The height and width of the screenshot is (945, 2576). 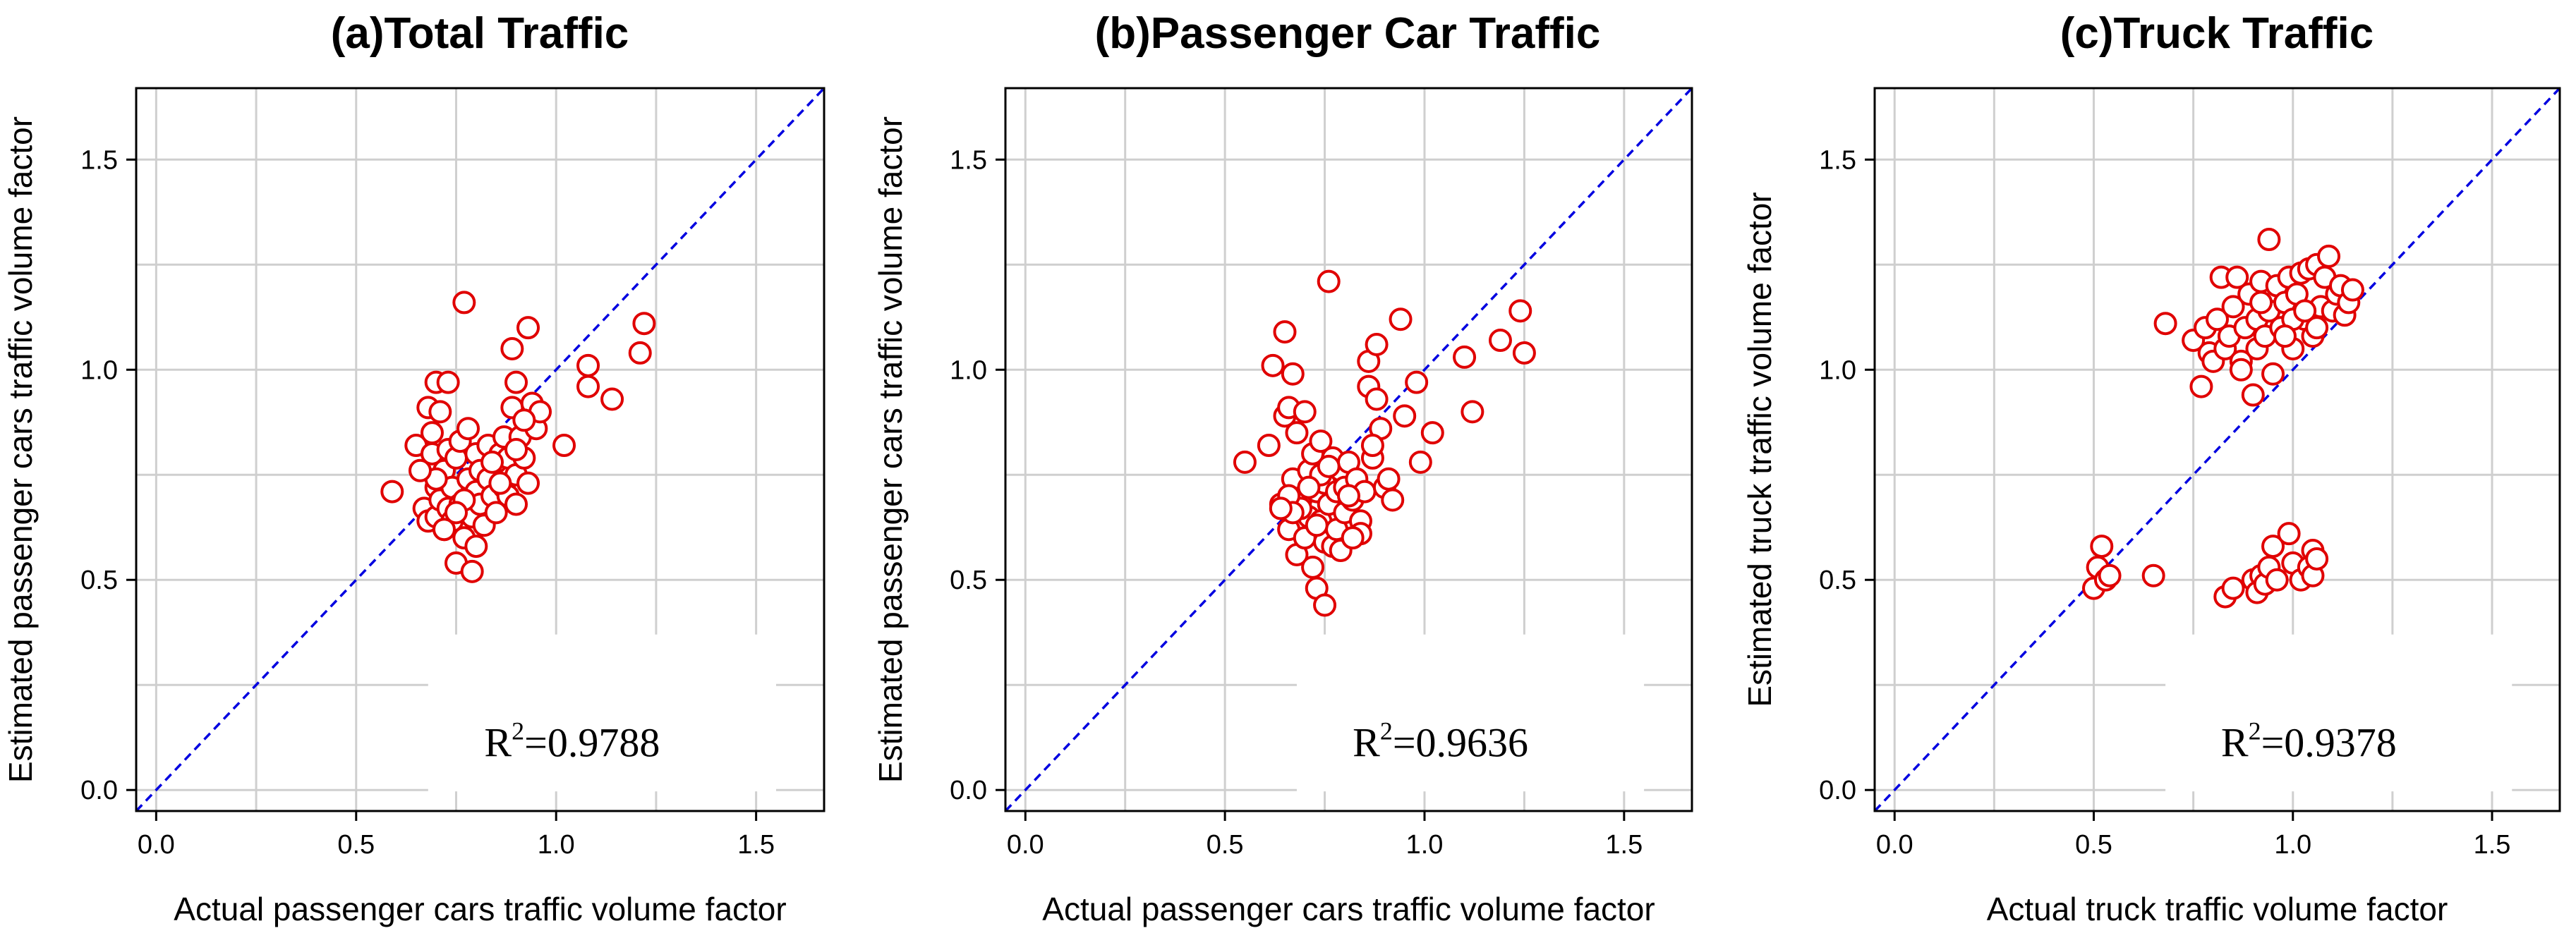 I want to click on chart-title: (b)Passenger Car Traffic, so click(x=1348, y=33).